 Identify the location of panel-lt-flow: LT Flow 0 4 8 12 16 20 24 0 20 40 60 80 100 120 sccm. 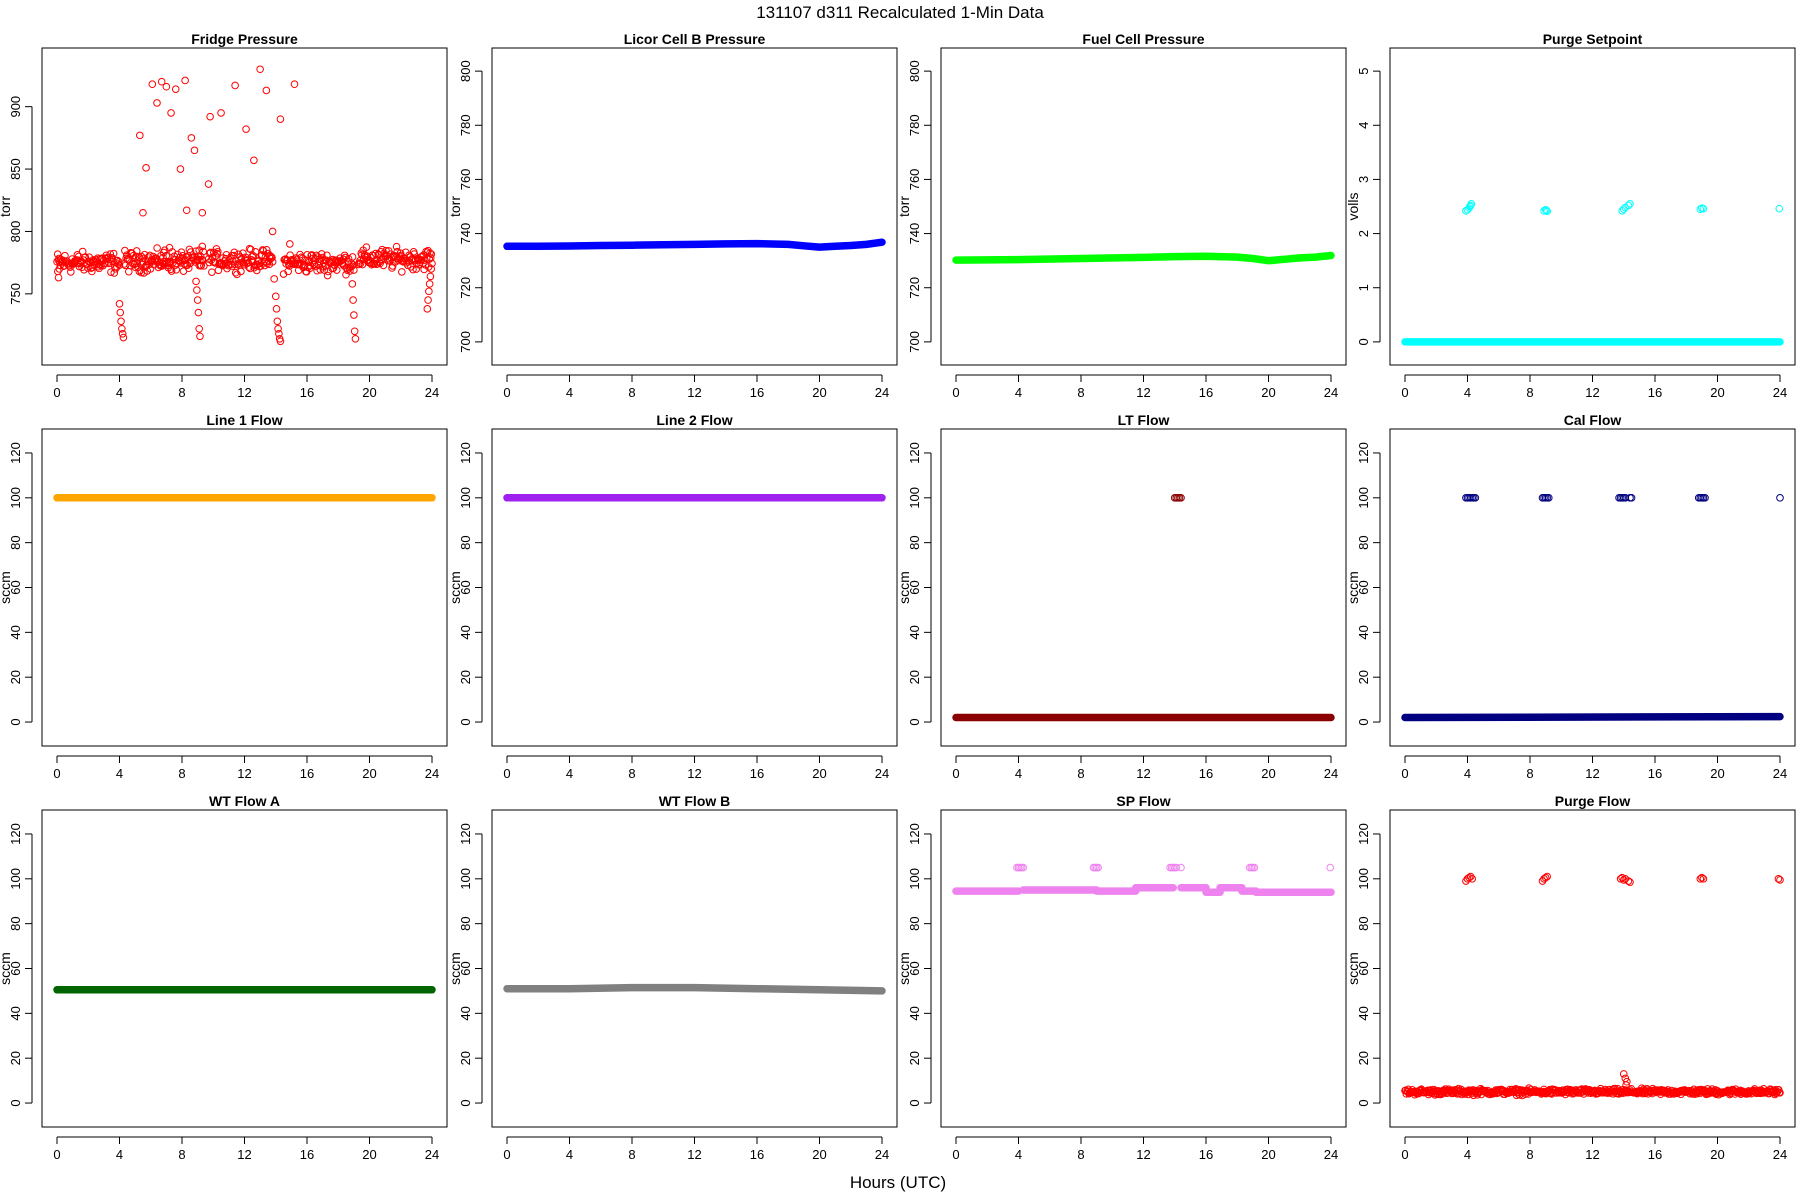
(1121, 596).